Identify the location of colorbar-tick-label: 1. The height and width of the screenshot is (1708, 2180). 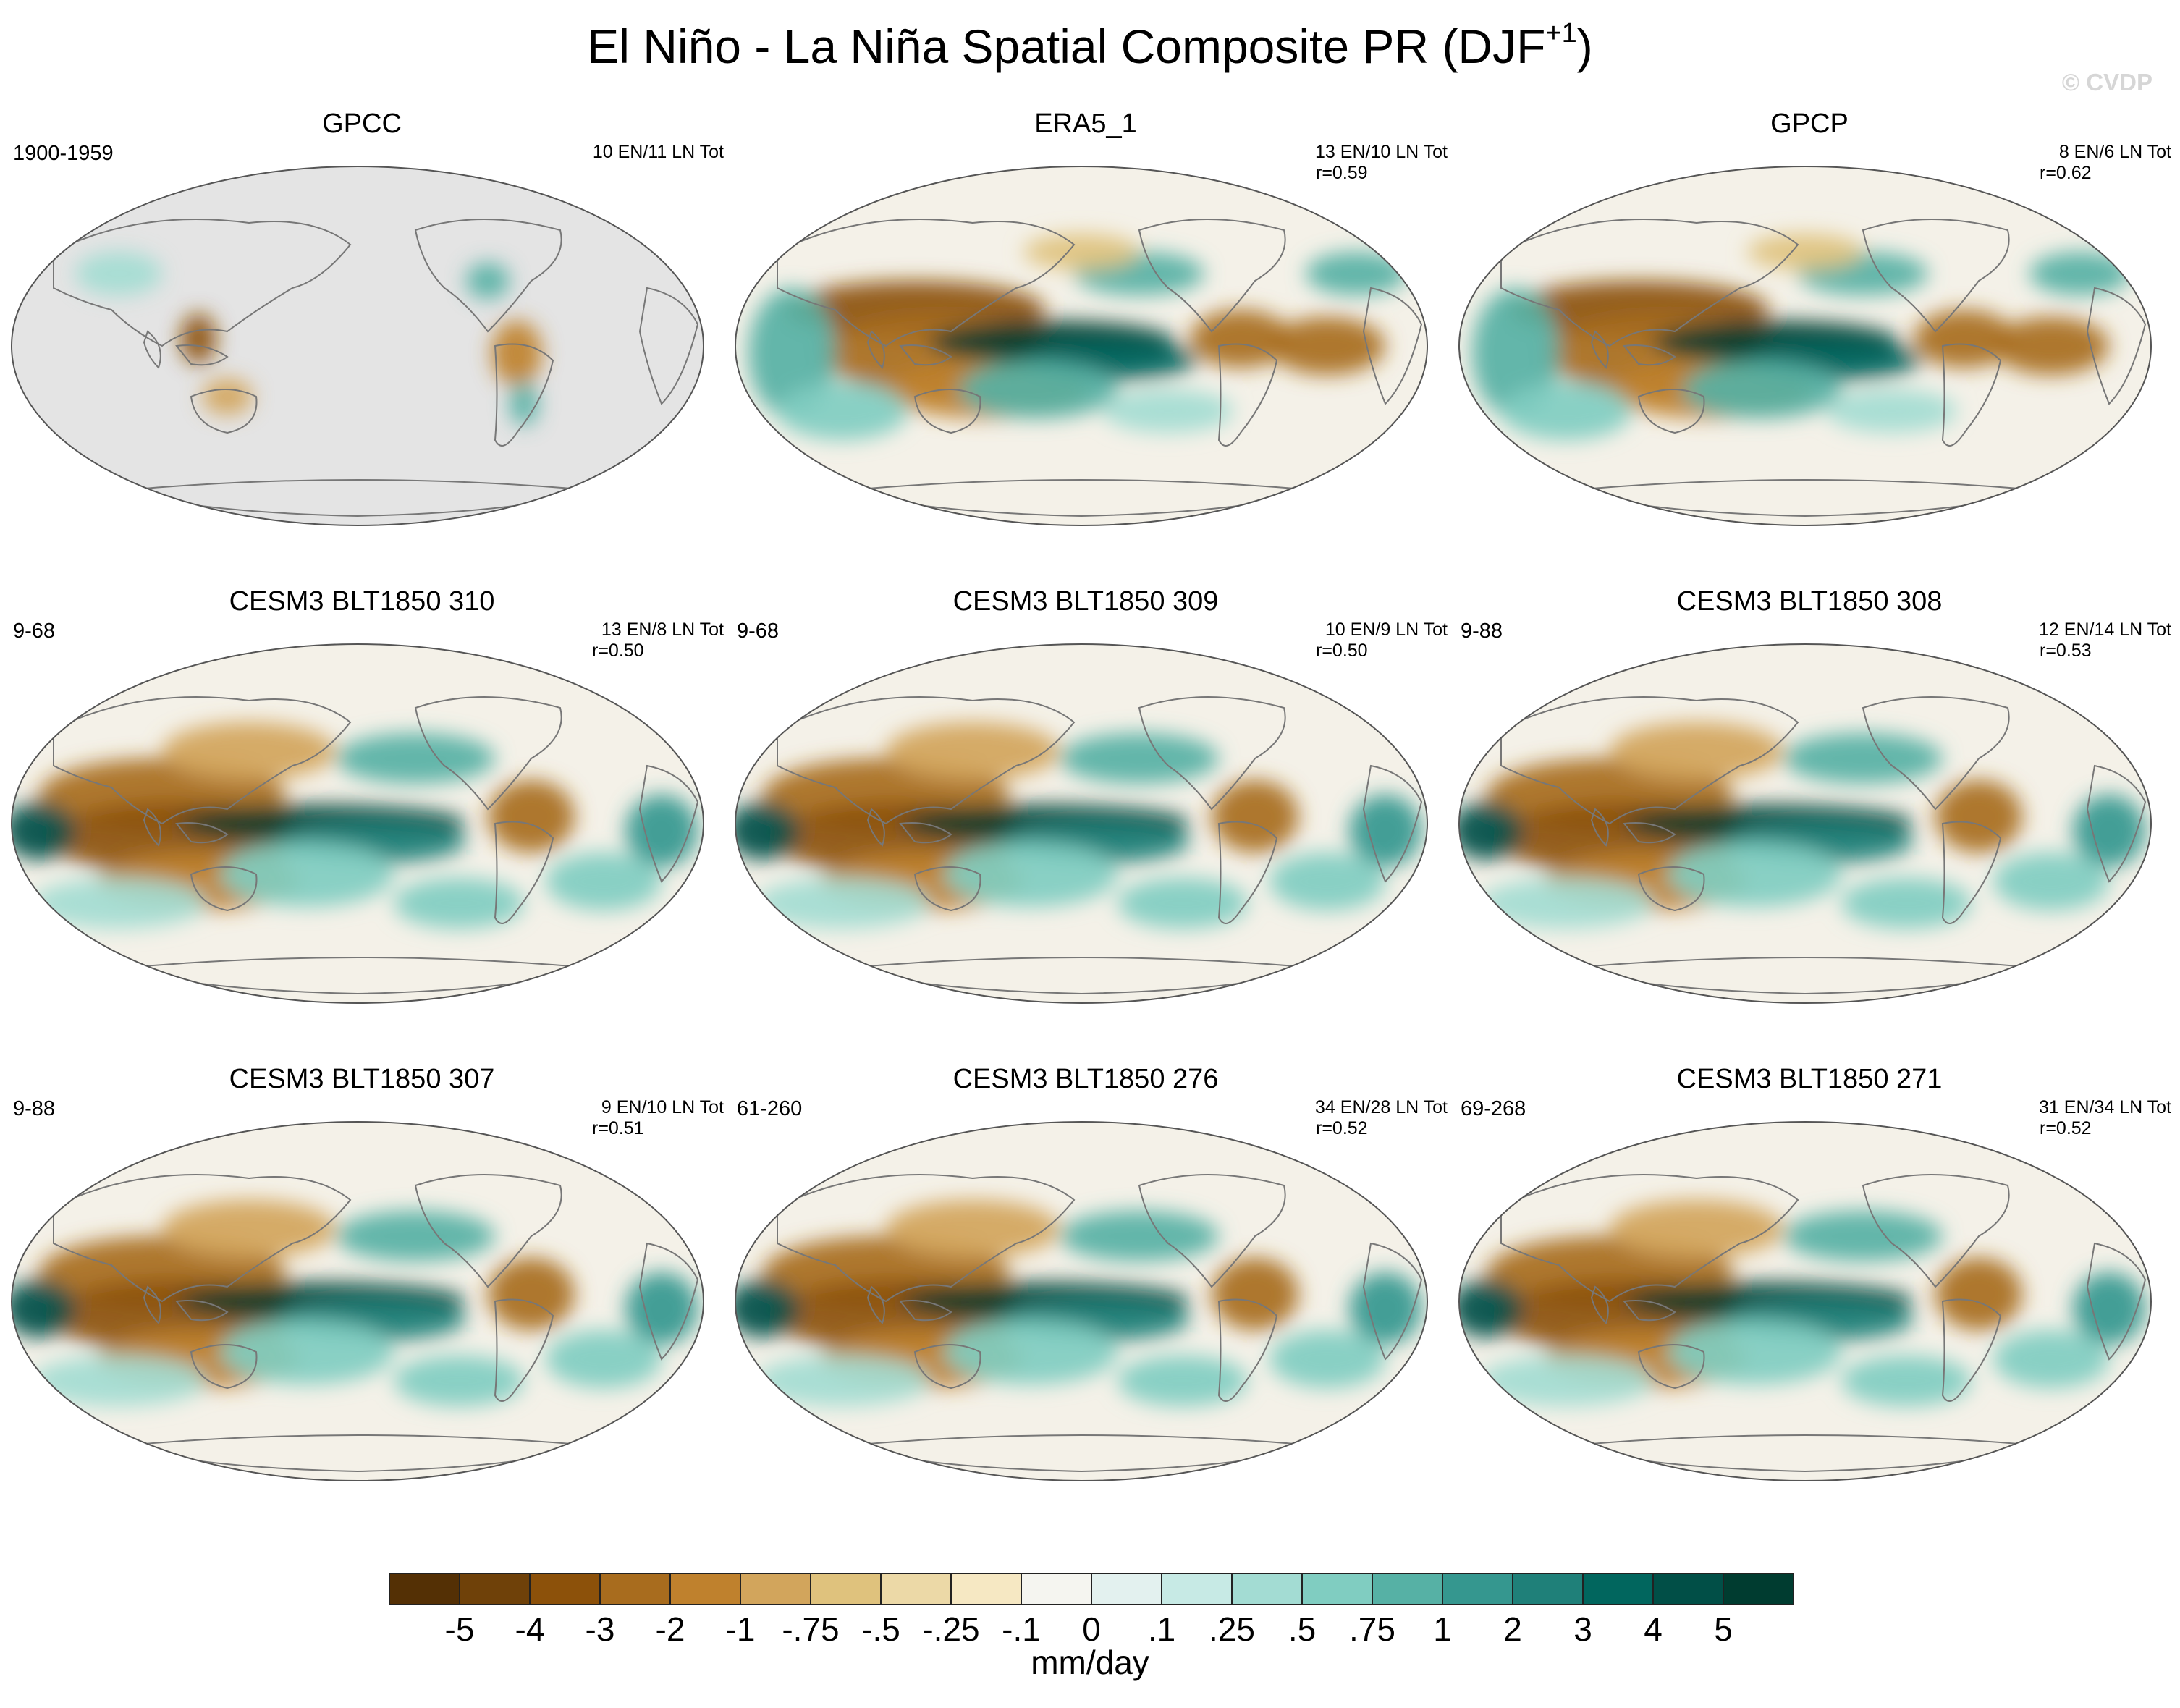
(1442, 1629).